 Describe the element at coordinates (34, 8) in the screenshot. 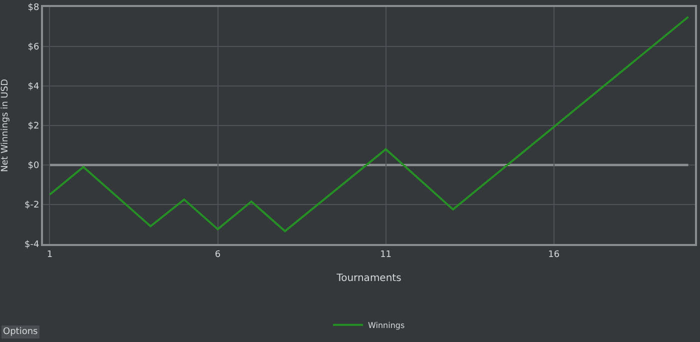

I see `y-tick-label: $8` at that location.